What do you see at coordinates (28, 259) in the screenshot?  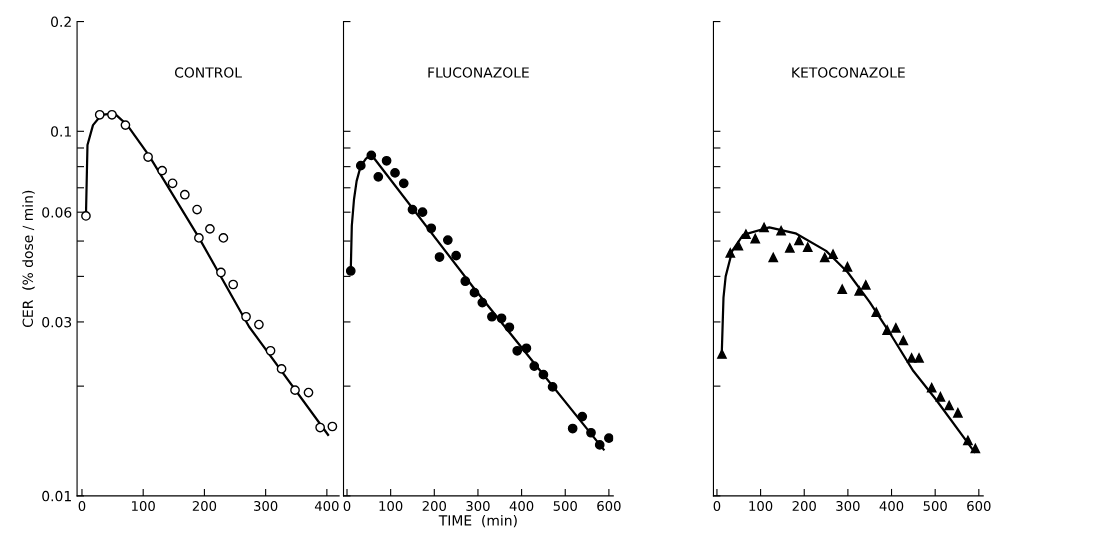 I see `y-axis-title: CER (% dose / min)` at bounding box center [28, 259].